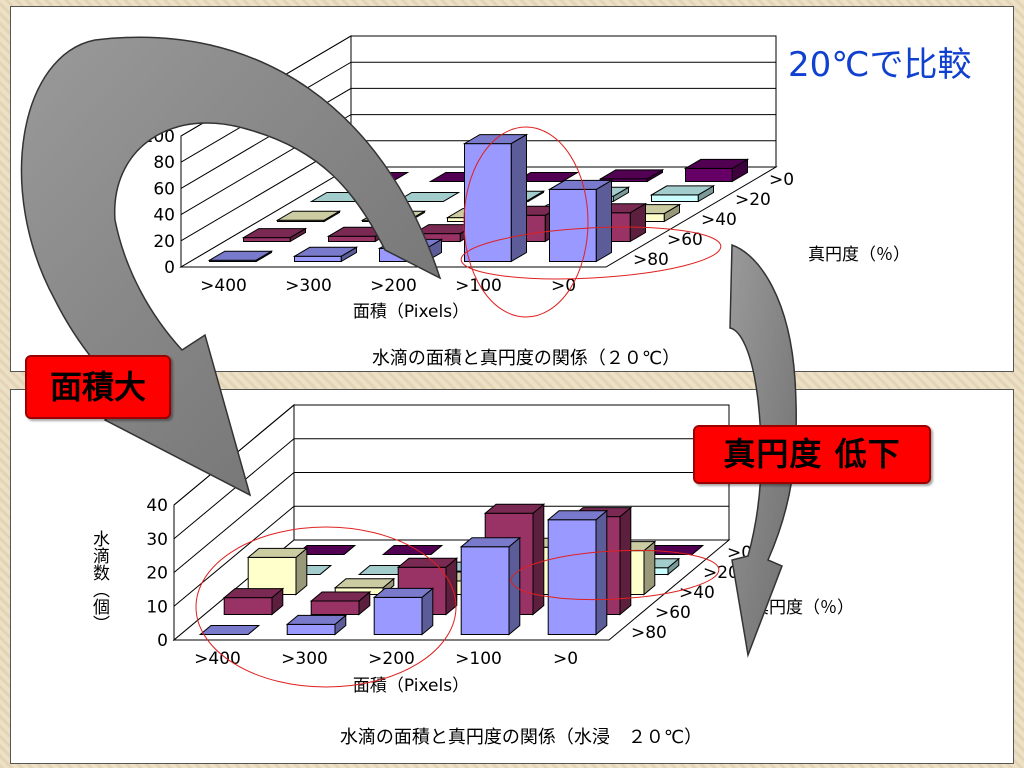  What do you see at coordinates (812, 454) in the screenshot?
I see `callout-roundness-down: 真円度 低下` at bounding box center [812, 454].